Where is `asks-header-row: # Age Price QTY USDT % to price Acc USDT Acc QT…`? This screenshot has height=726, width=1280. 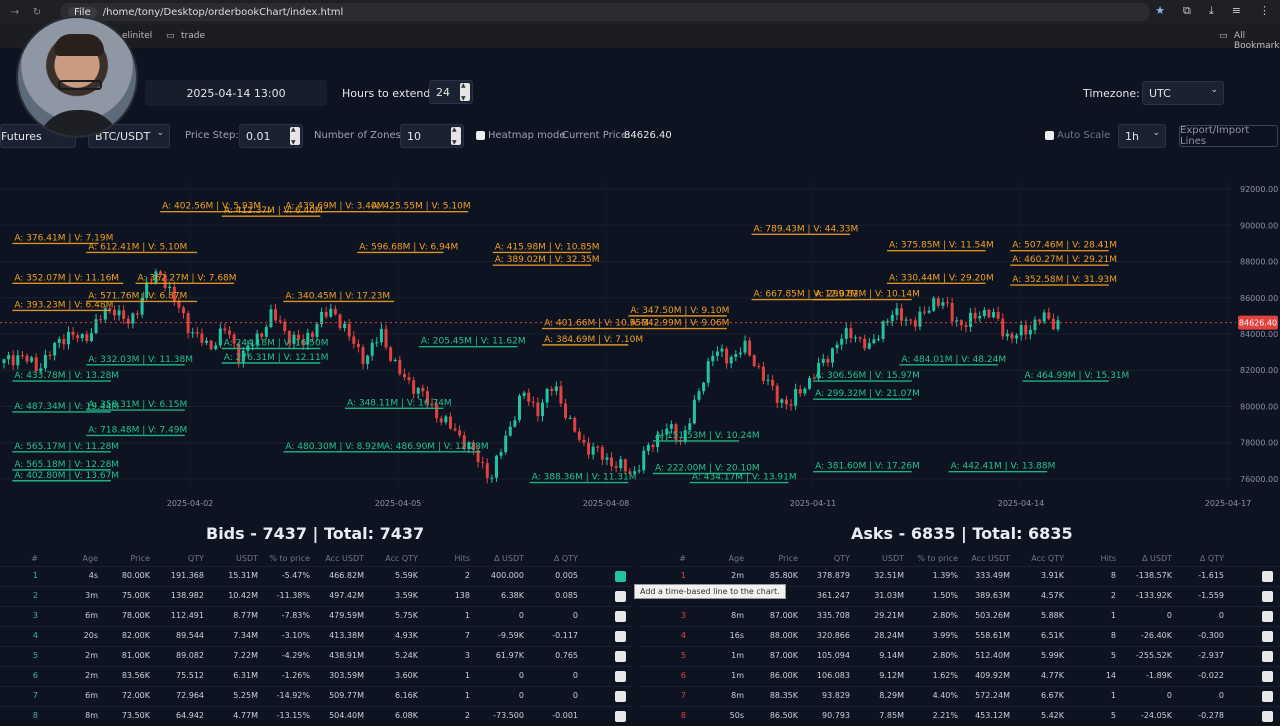 asks-header-row: # Age Price QTY USDT % to price Acc USDT Acc QT… is located at coordinates (960, 560).